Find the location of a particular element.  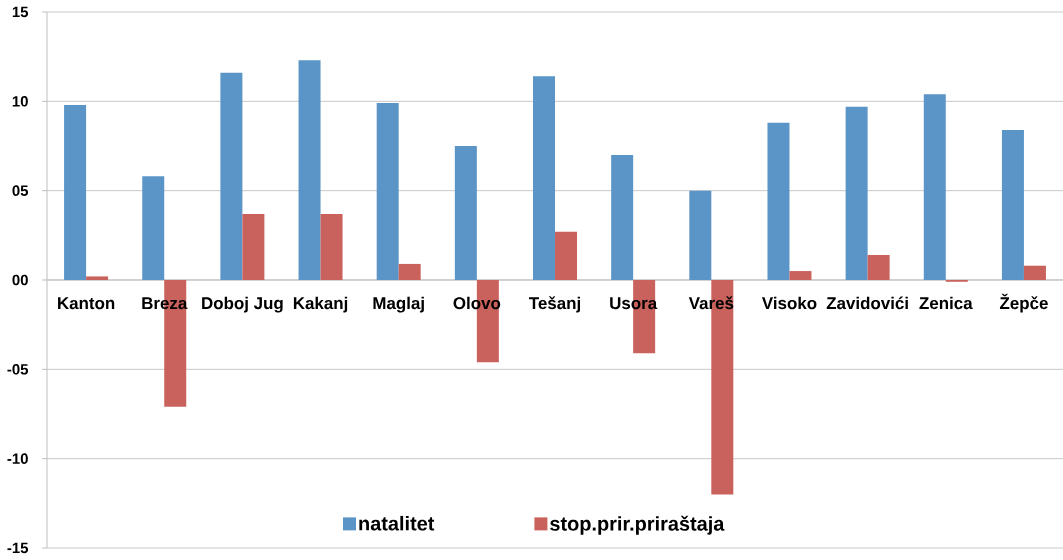

x-tick-label: Tešanj is located at coordinates (555, 304).